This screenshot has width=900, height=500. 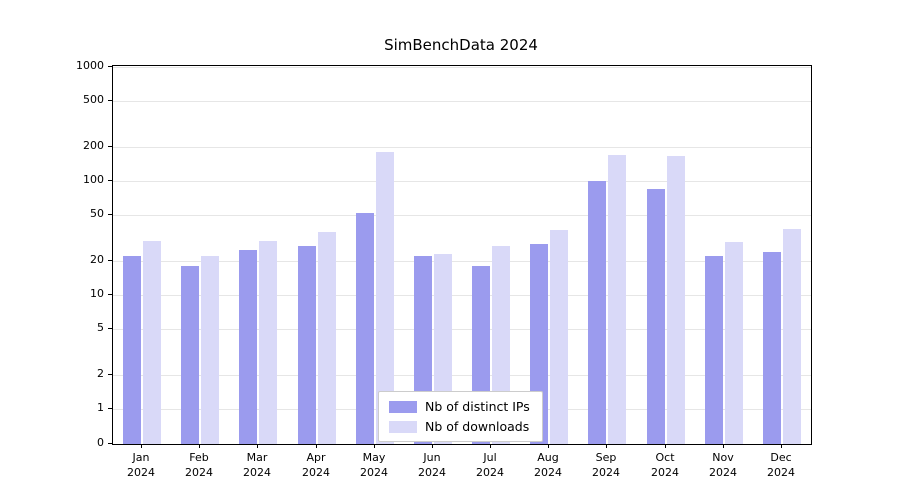 I want to click on bar-distinct-ips-feb, so click(x=190, y=355).